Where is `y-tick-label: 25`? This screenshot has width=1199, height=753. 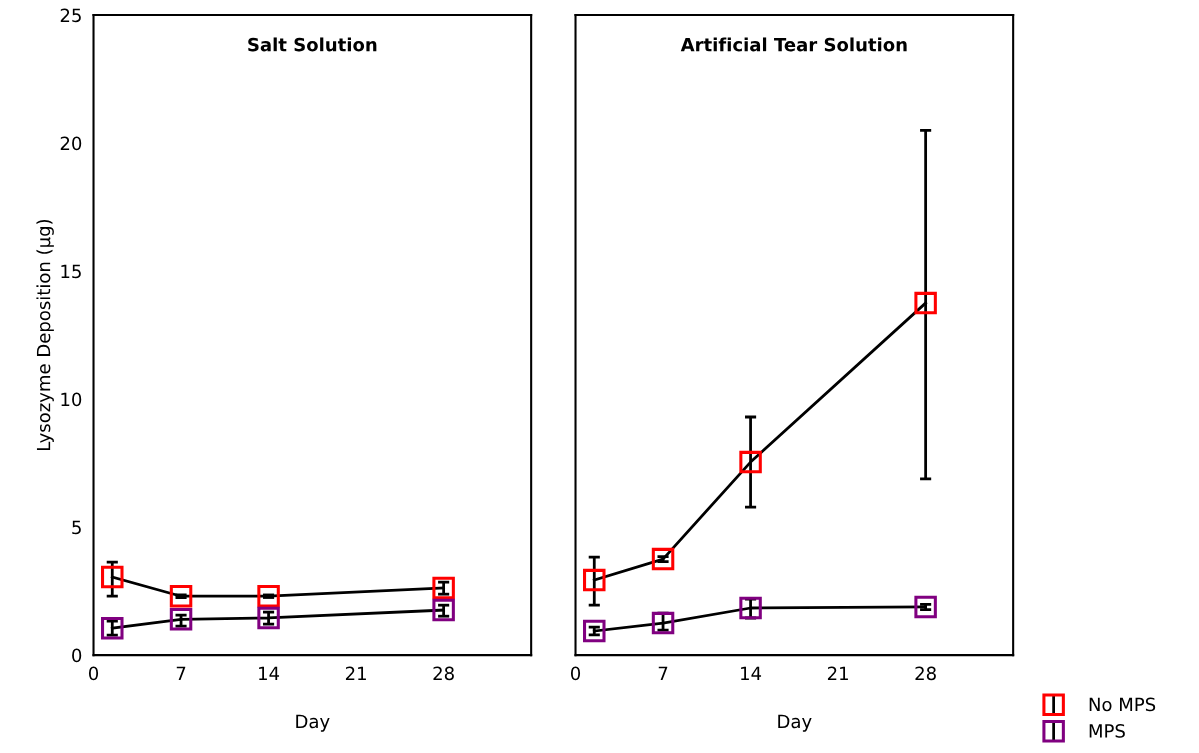
y-tick-label: 25 is located at coordinates (70, 15).